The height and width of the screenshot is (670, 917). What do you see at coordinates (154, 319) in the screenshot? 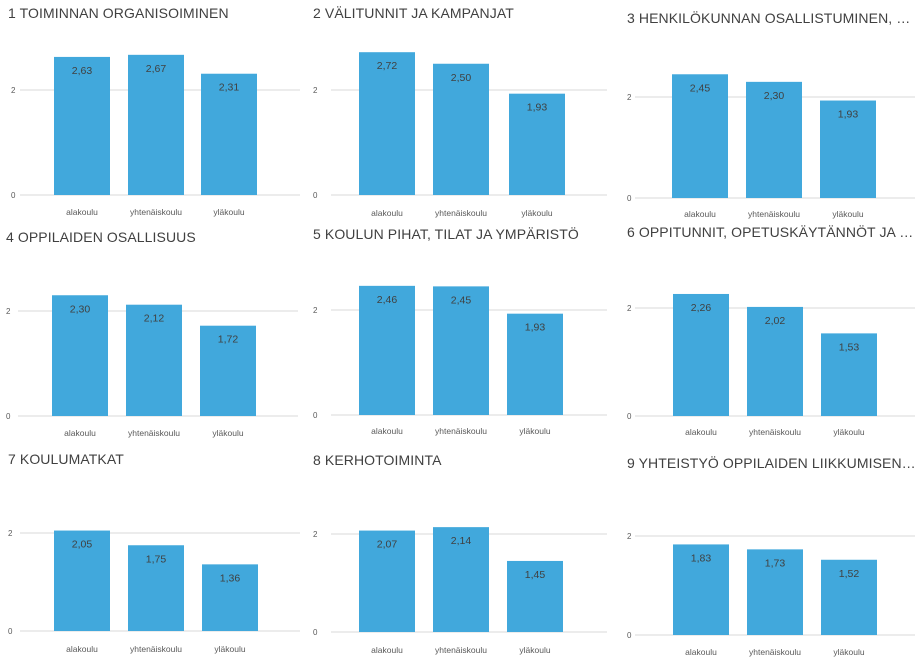
I see `data-label: 2,12` at bounding box center [154, 319].